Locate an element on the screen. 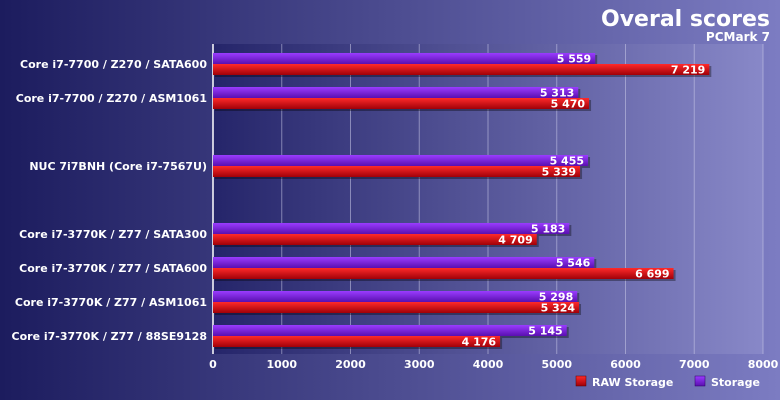  category-label: Core i7-3770K / Z77 / ASM1061 is located at coordinates (111, 302).